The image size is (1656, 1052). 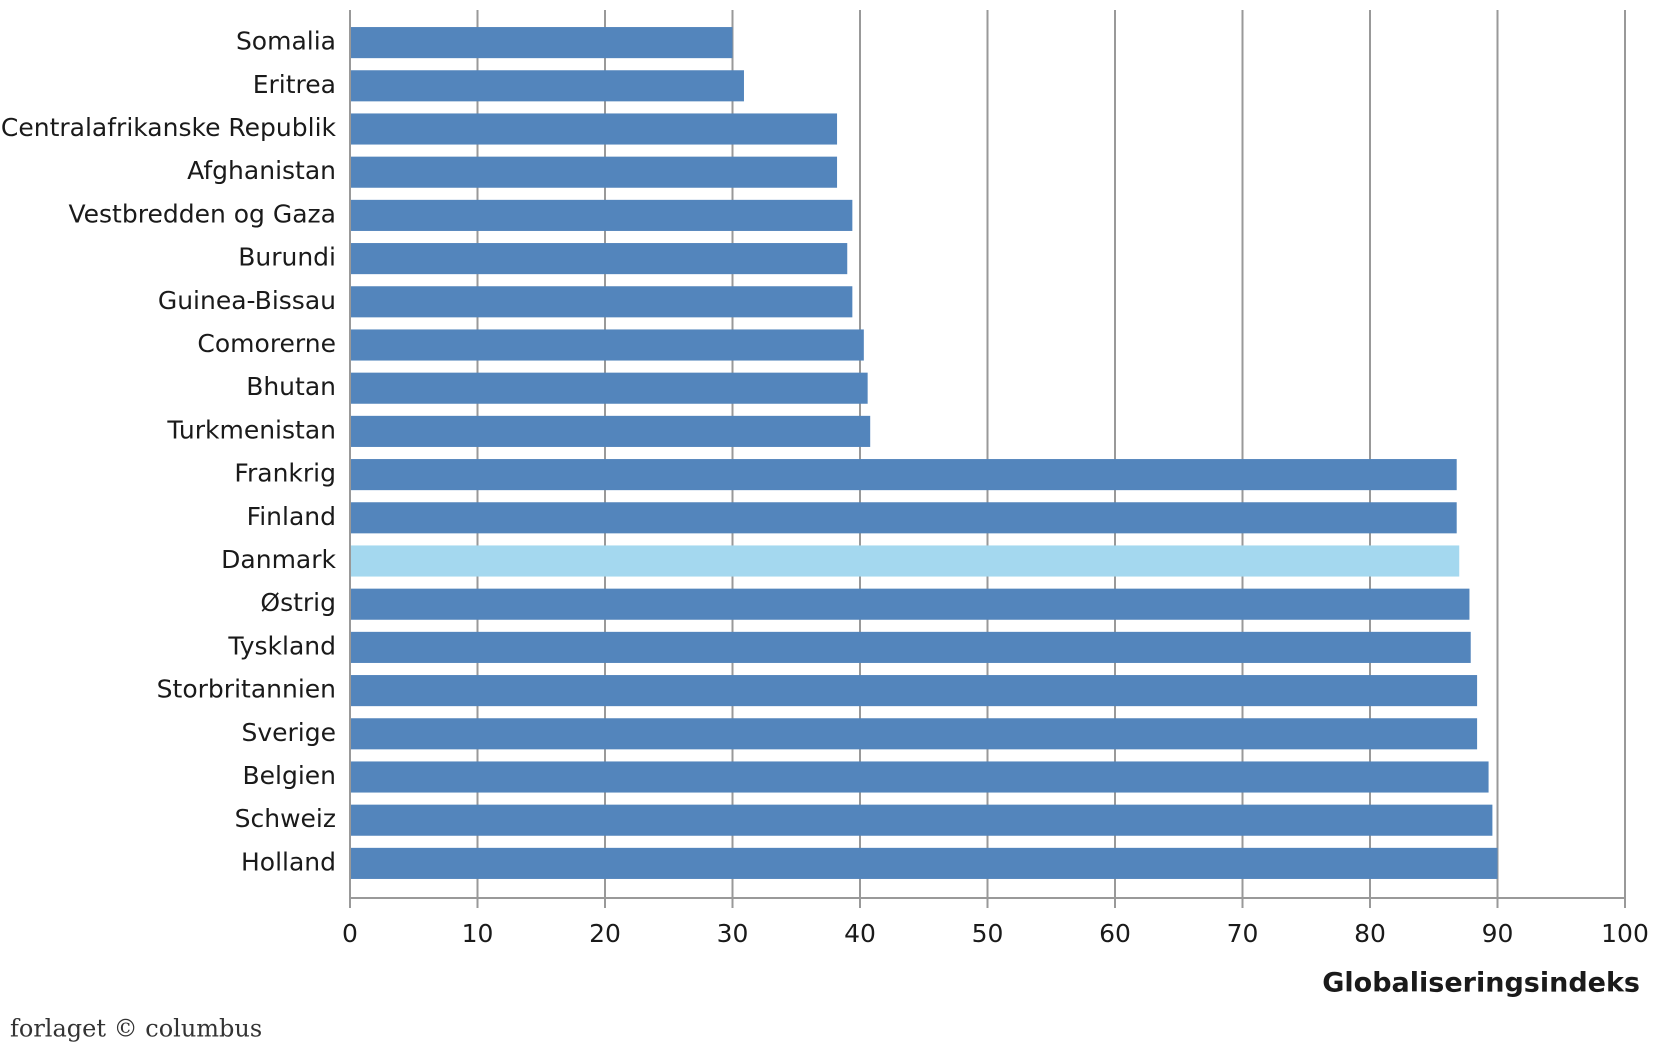 What do you see at coordinates (1625, 933) in the screenshot?
I see `x-tick-label: 100` at bounding box center [1625, 933].